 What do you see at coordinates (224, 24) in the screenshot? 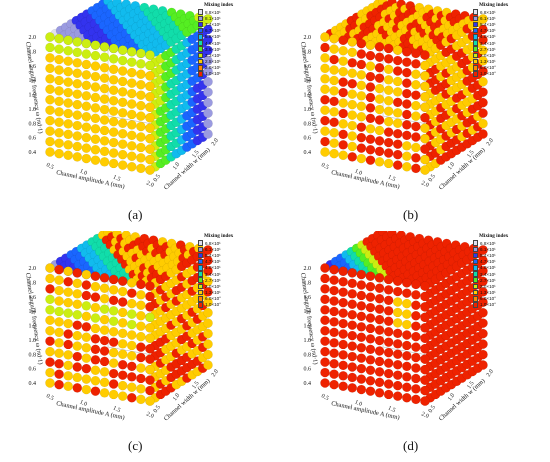
I see `legend-entry: 7.4×10¹` at bounding box center [224, 24].